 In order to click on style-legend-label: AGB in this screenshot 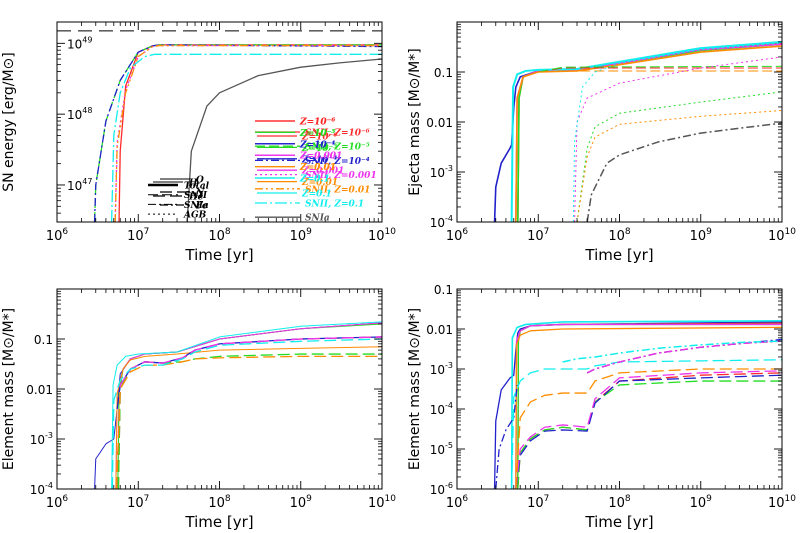, I will do `click(195, 216)`.